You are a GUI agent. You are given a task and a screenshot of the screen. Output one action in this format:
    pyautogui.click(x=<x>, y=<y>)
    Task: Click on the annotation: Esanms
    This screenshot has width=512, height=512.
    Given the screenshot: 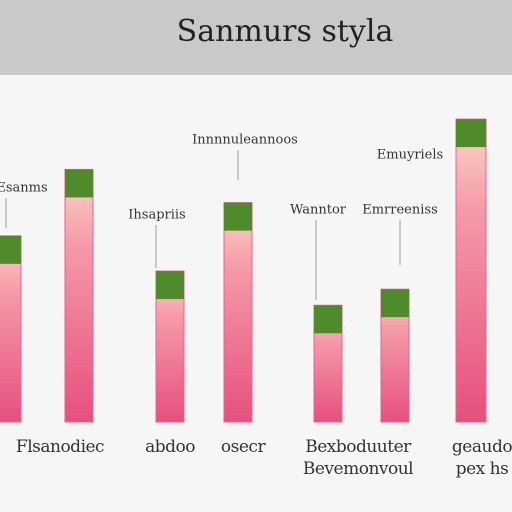 What is the action you would take?
    pyautogui.click(x=24, y=188)
    